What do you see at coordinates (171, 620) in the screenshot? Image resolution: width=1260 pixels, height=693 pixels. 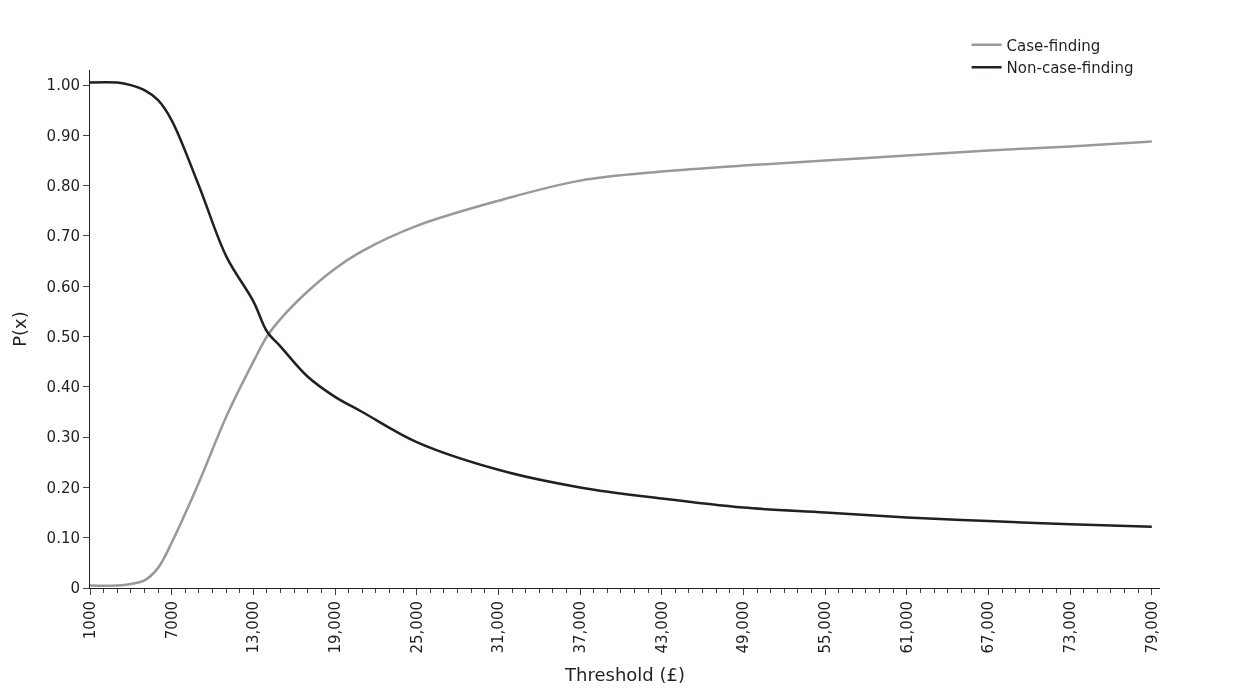 I see `x-tick-label: 7000` at bounding box center [171, 620].